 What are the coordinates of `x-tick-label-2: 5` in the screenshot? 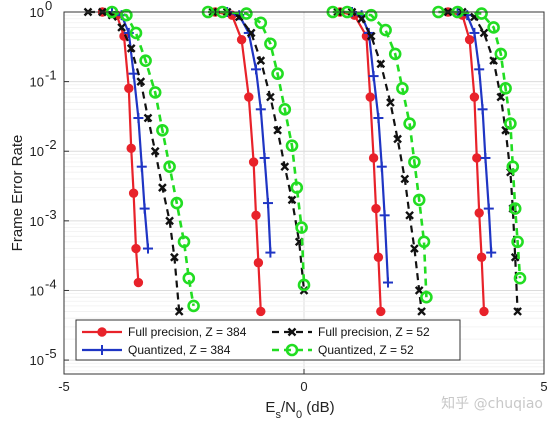 It's located at (543, 386).